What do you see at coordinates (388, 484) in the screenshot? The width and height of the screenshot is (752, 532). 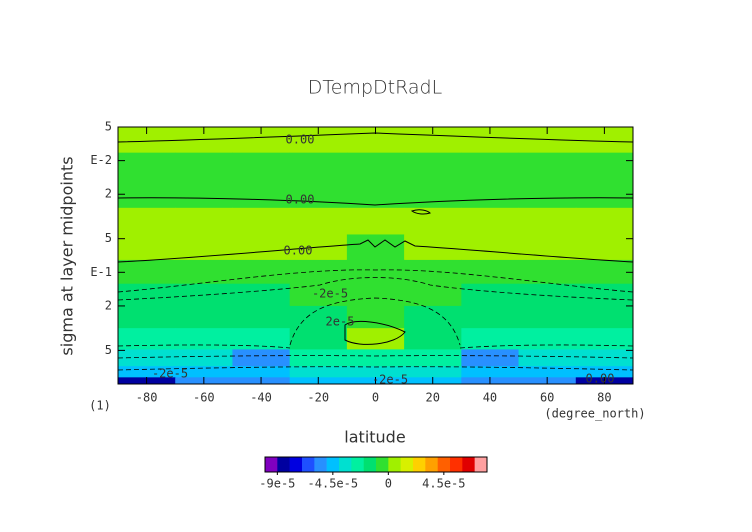 I see `colorbar-tick-label: 0` at bounding box center [388, 484].